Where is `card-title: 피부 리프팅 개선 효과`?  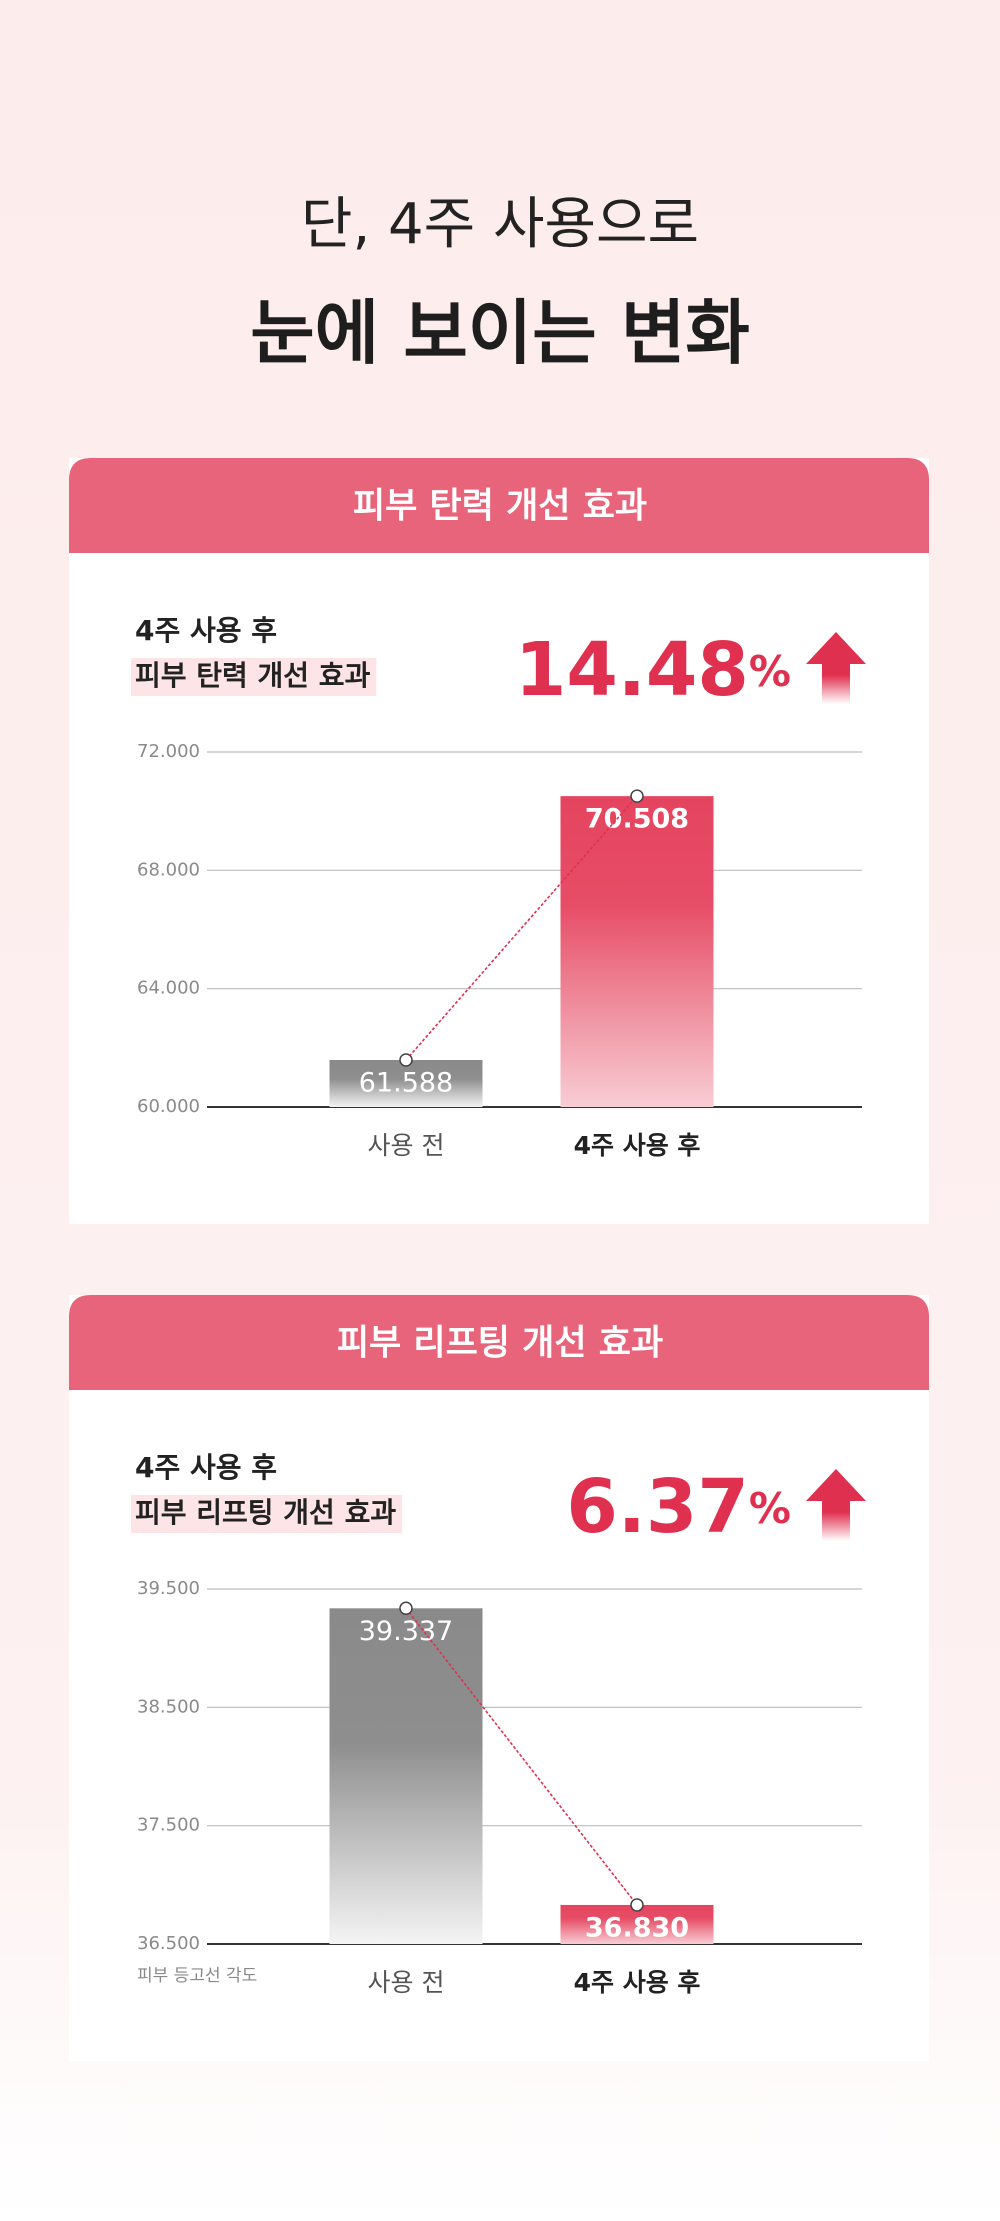 card-title: 피부 리프팅 개선 효과 is located at coordinates (500, 1344).